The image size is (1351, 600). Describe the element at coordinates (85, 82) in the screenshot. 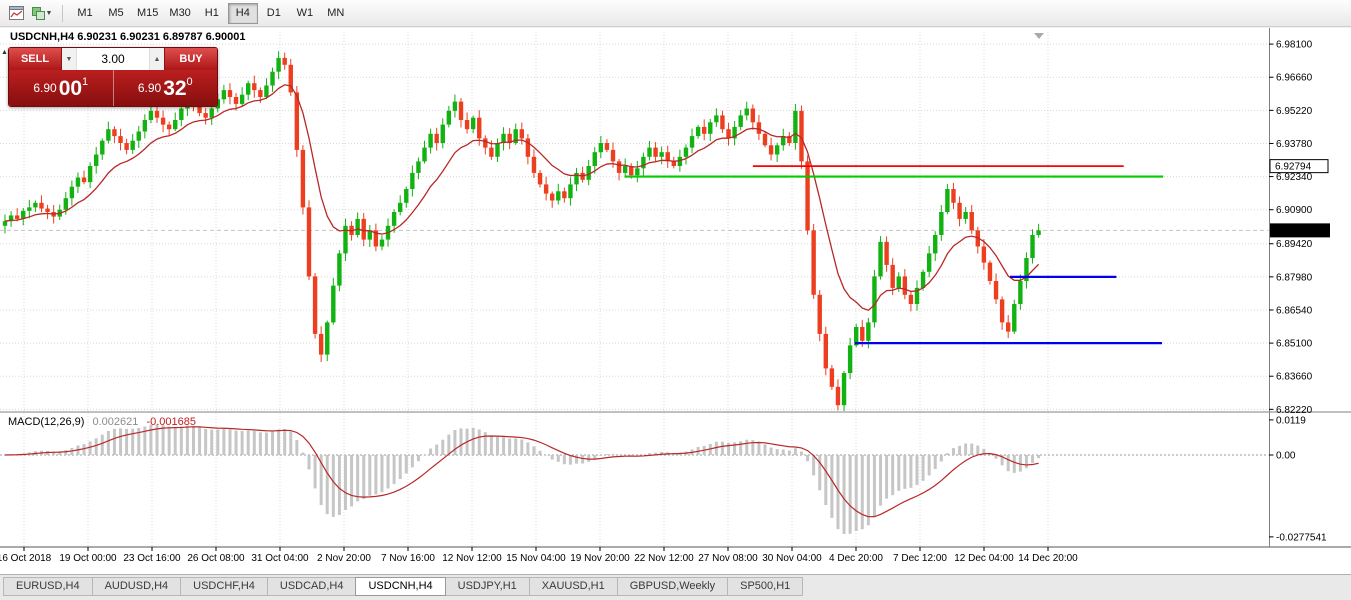

I see `sell-price-pip: 1` at that location.